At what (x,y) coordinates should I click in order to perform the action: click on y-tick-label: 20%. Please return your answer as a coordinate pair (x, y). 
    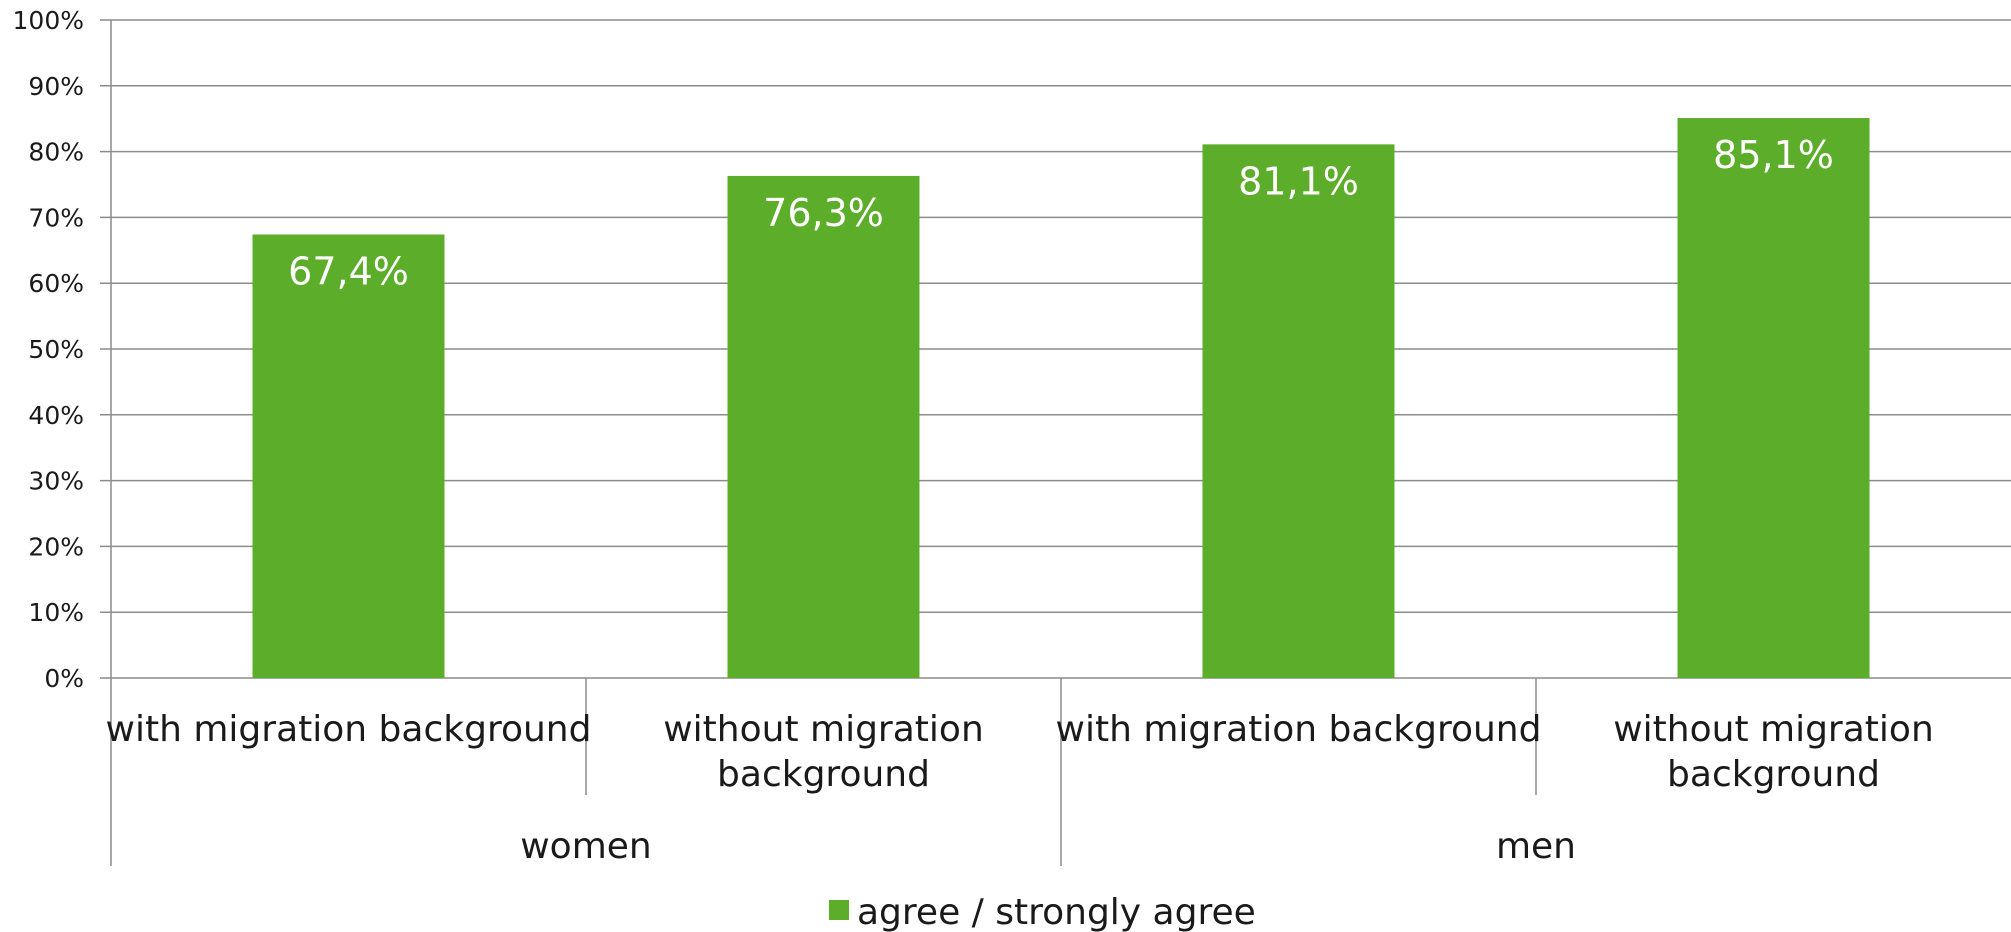
    Looking at the image, I should click on (56, 546).